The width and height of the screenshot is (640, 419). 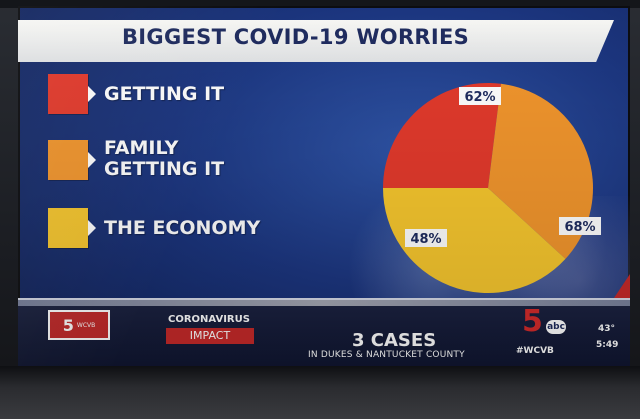 What do you see at coordinates (86, 325) in the screenshot?
I see `small-logo-text: WCVB` at bounding box center [86, 325].